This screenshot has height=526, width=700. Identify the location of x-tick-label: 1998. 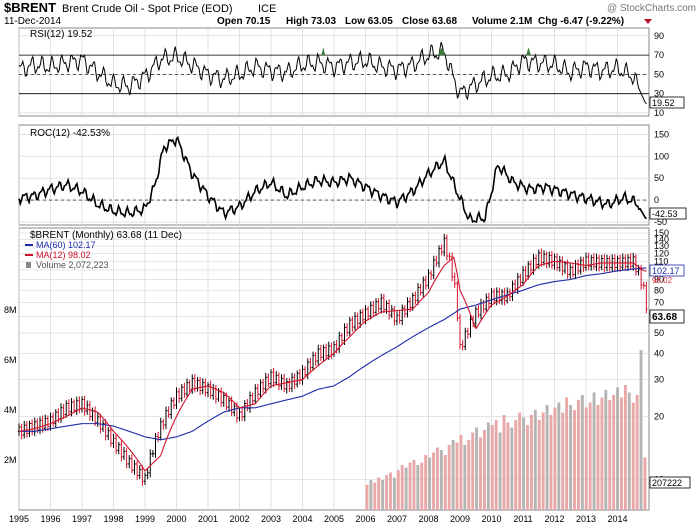
(113, 519).